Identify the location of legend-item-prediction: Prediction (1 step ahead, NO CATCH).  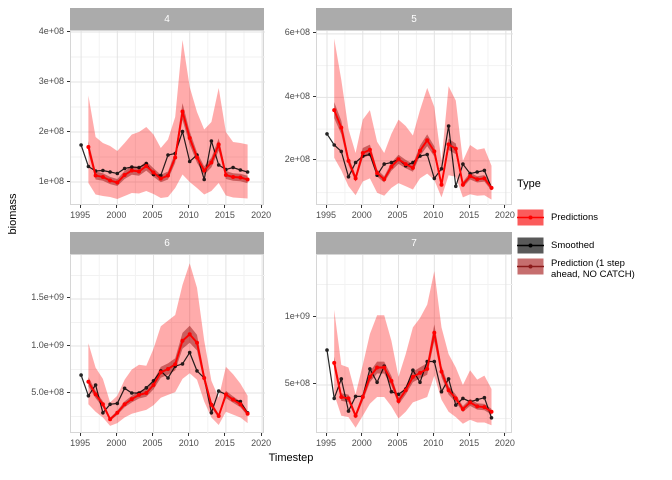
(576, 269).